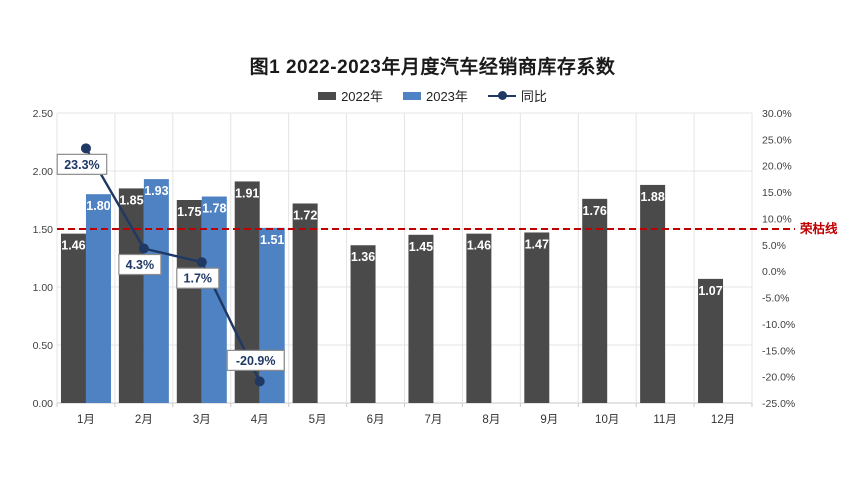 This screenshot has height=487, width=865. Describe the element at coordinates (778, 351) in the screenshot. I see `right-axis-tick-label: -15.0%` at that location.